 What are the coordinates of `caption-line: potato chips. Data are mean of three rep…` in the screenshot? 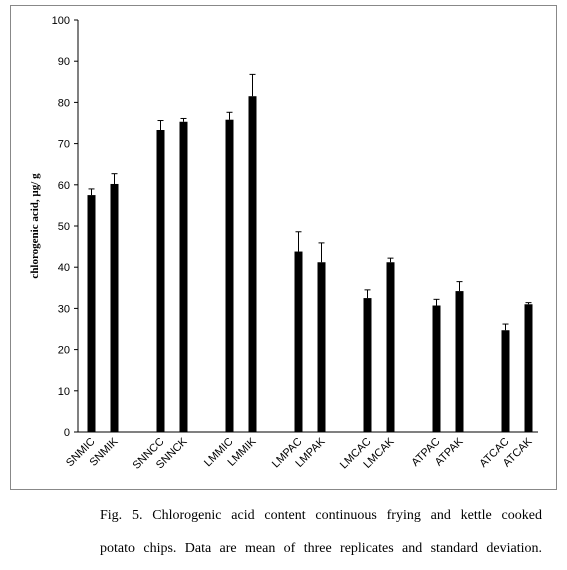 It's located at (321, 548).